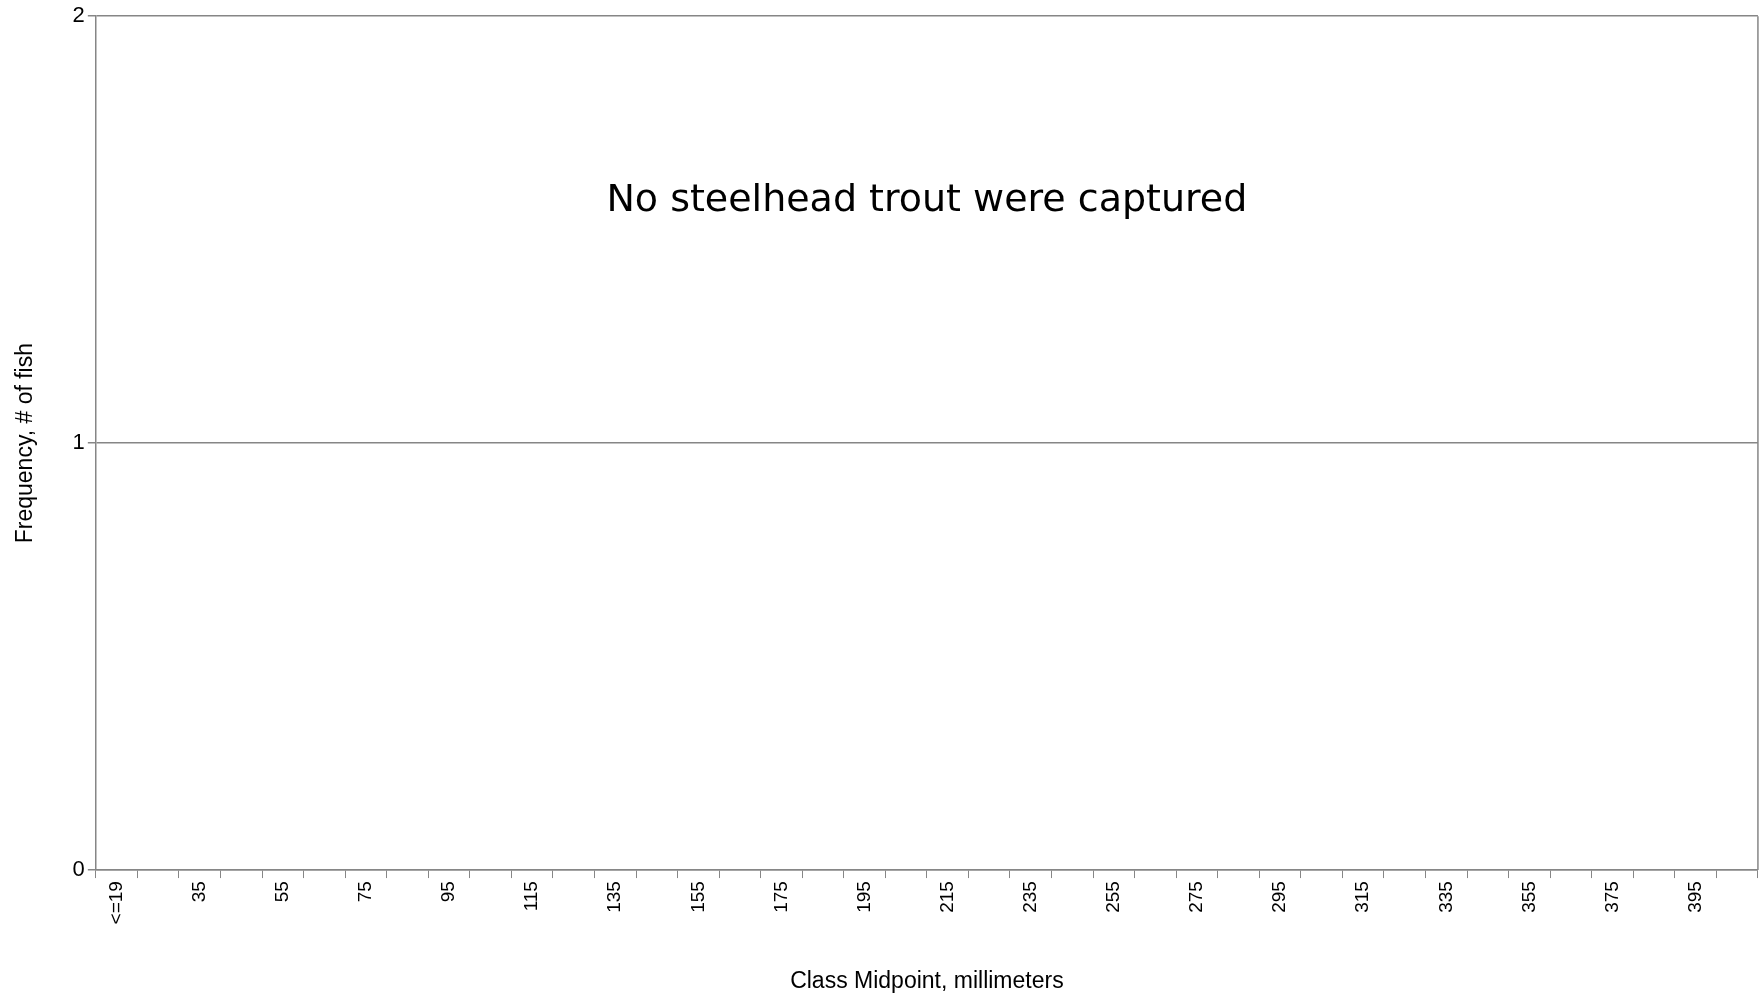  Describe the element at coordinates (78, 442) in the screenshot. I see `y-tick-label: 1` at that location.